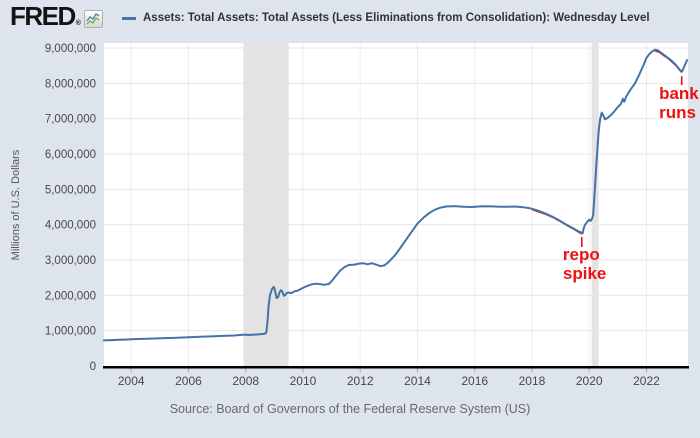 The height and width of the screenshot is (438, 700). Describe the element at coordinates (70, 84) in the screenshot. I see `y-tick-label: 8,000,000` at that location.